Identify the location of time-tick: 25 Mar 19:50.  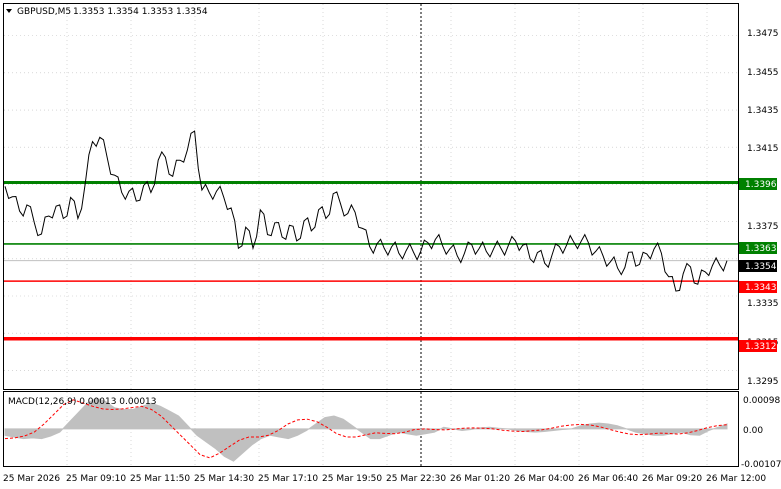
(352, 479).